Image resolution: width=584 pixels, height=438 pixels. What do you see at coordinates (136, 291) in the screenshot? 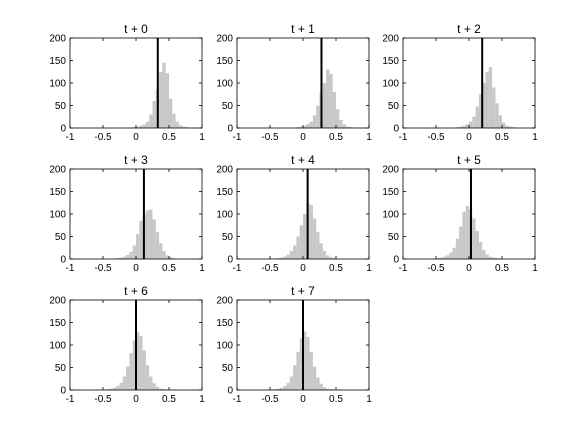
I see `panel-title: t + 6` at bounding box center [136, 291].